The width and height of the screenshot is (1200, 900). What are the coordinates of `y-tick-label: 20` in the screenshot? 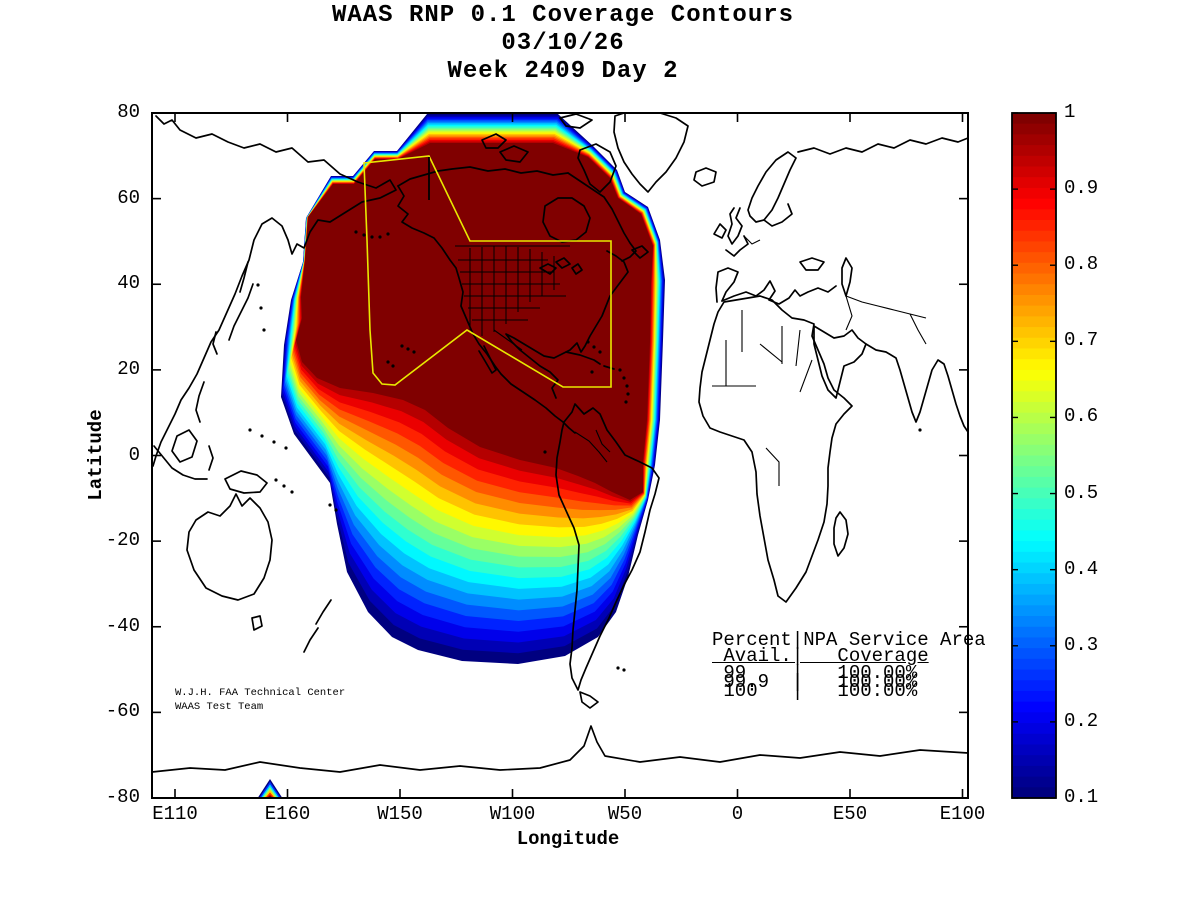 It's located at (128, 368).